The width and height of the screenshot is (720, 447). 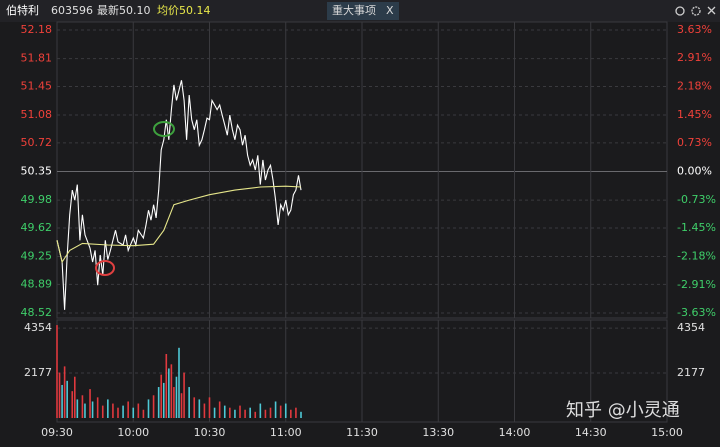 I want to click on x-tick-label: 11:00, so click(x=286, y=432).